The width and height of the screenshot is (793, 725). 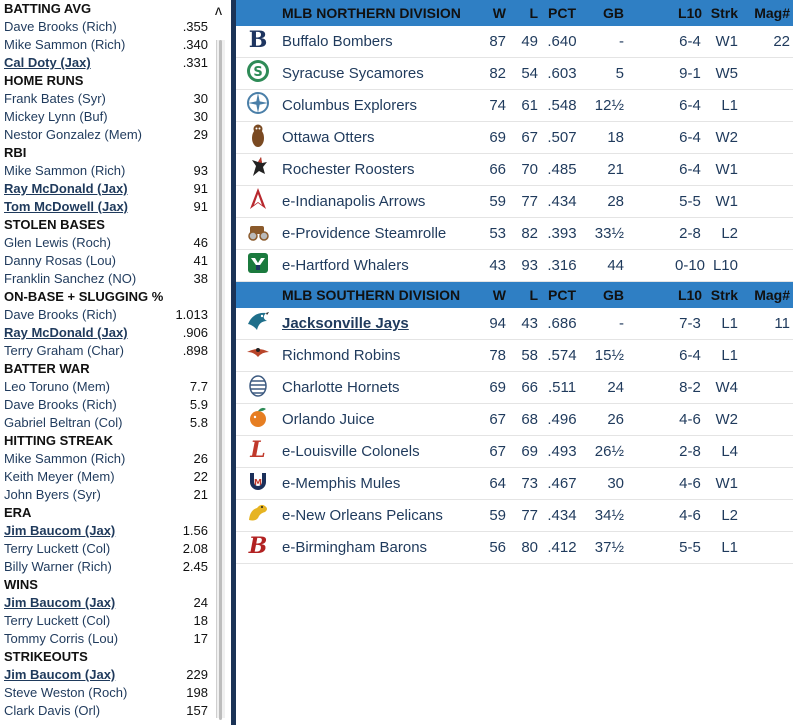 What do you see at coordinates (195, 566) in the screenshot?
I see `leader-value: 2.45` at bounding box center [195, 566].